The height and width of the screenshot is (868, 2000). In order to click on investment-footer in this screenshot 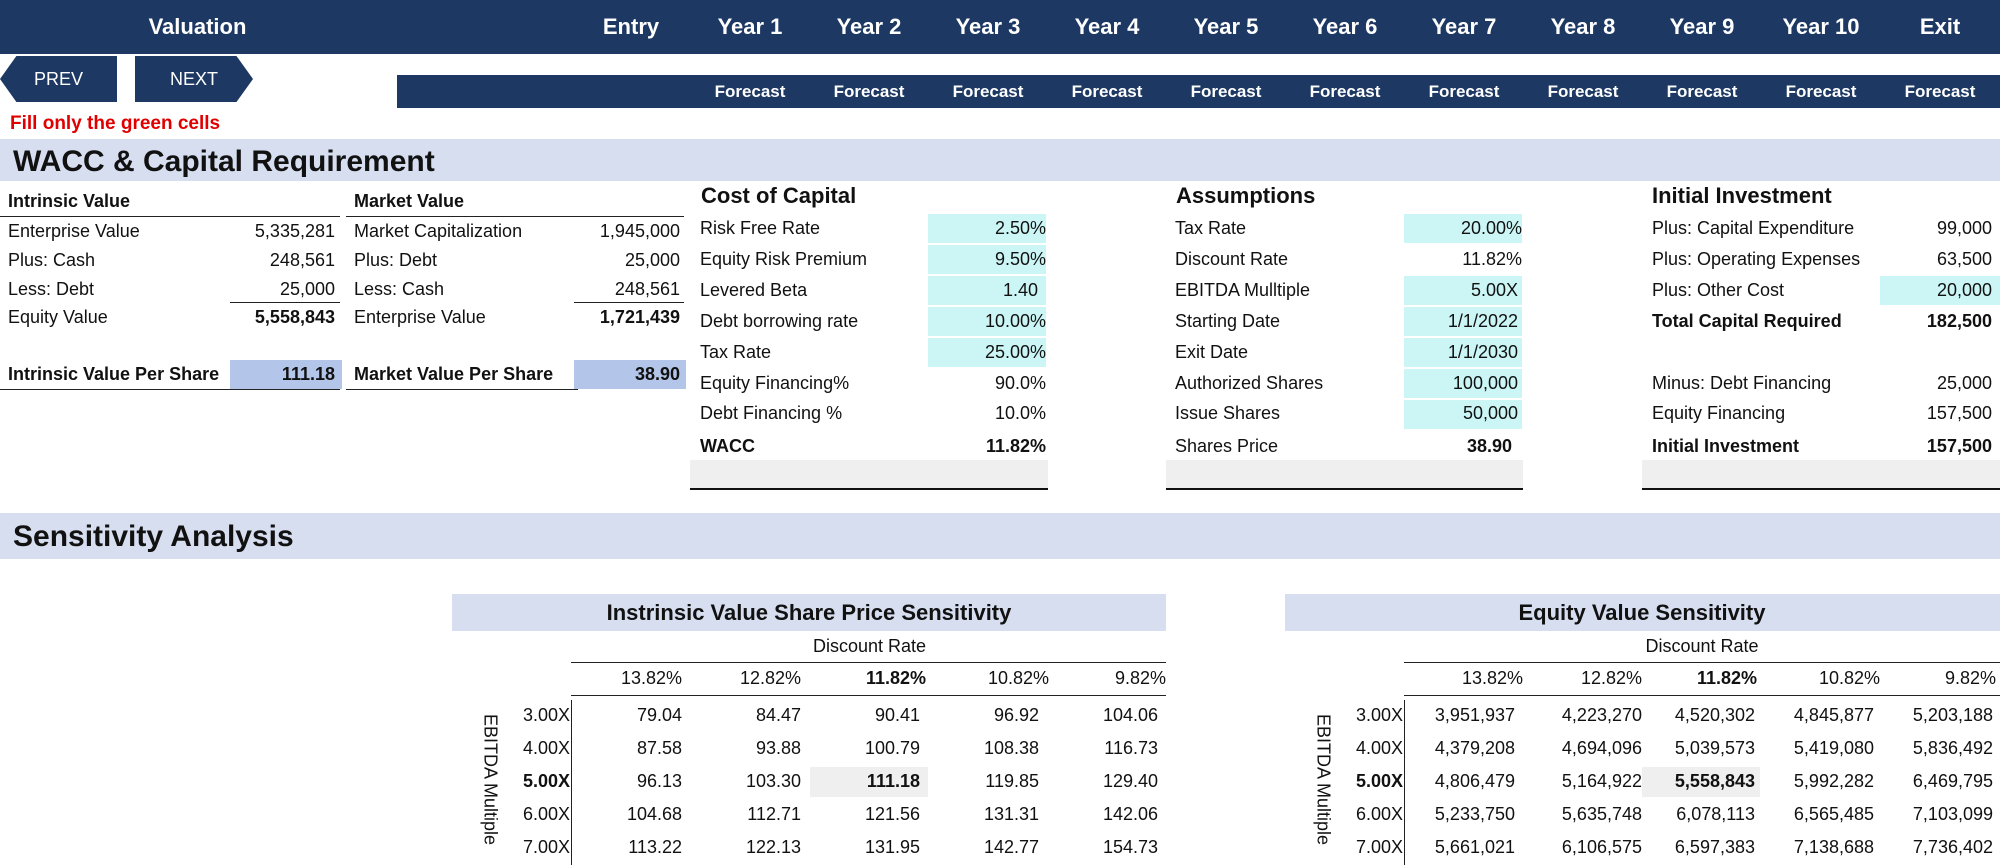, I will do `click(1821, 474)`.